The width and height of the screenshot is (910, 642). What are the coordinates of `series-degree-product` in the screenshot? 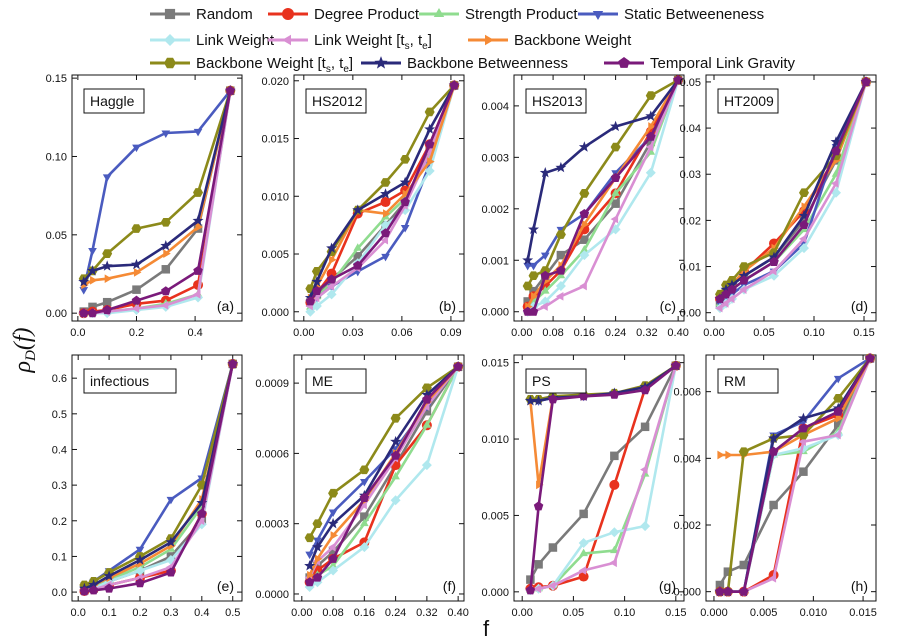 It's located at (382, 194).